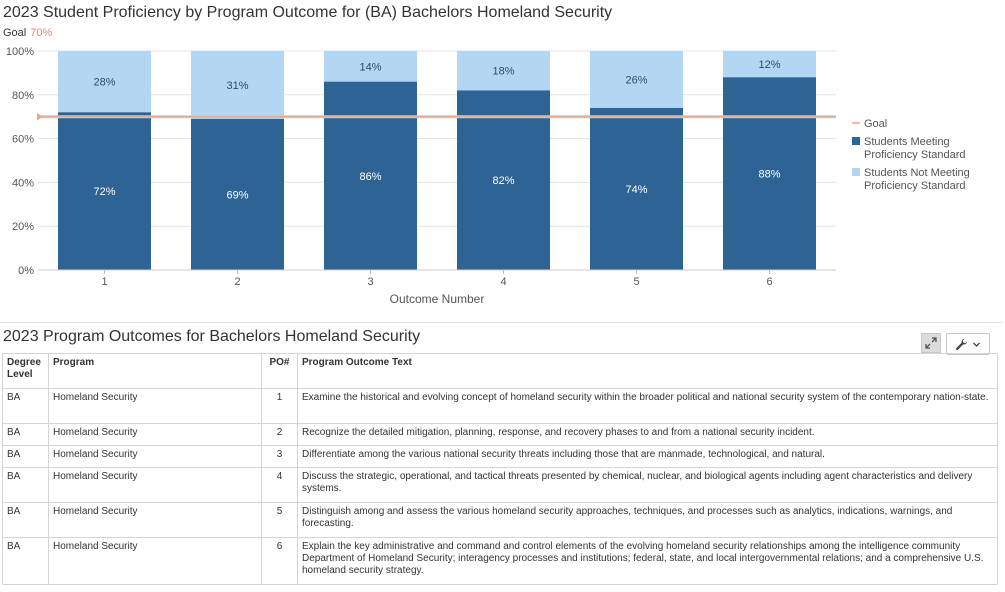 This screenshot has width=1005, height=592. What do you see at coordinates (41, 33) in the screenshot?
I see `goal-caption-value: 70%` at bounding box center [41, 33].